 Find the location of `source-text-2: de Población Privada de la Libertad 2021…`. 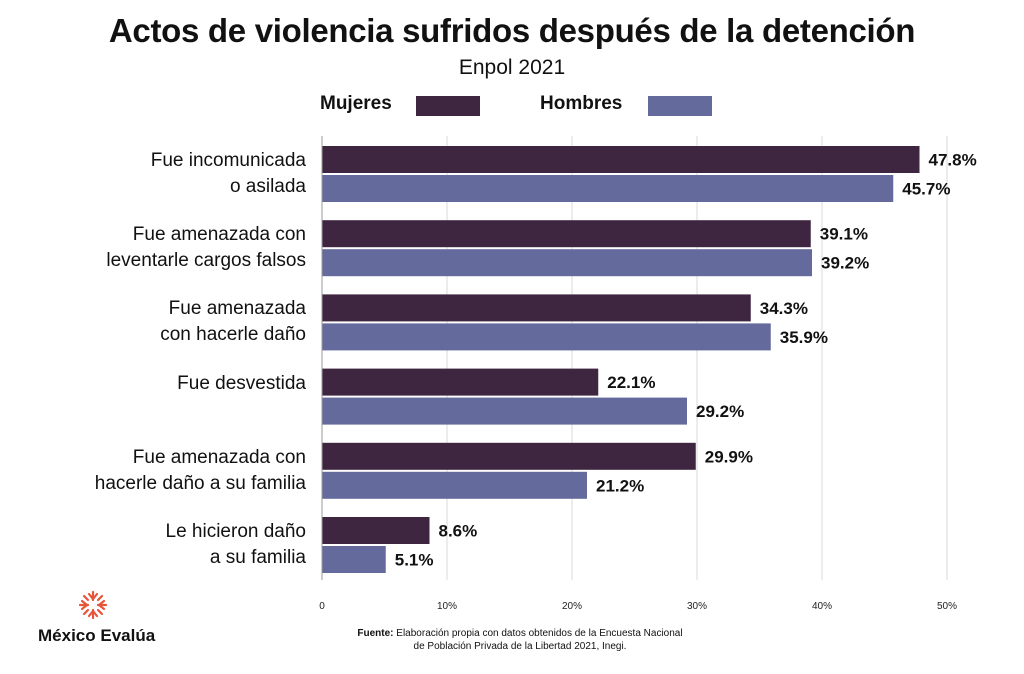

source-text-2: de Población Privada de la Libertad 2021… is located at coordinates (520, 646).